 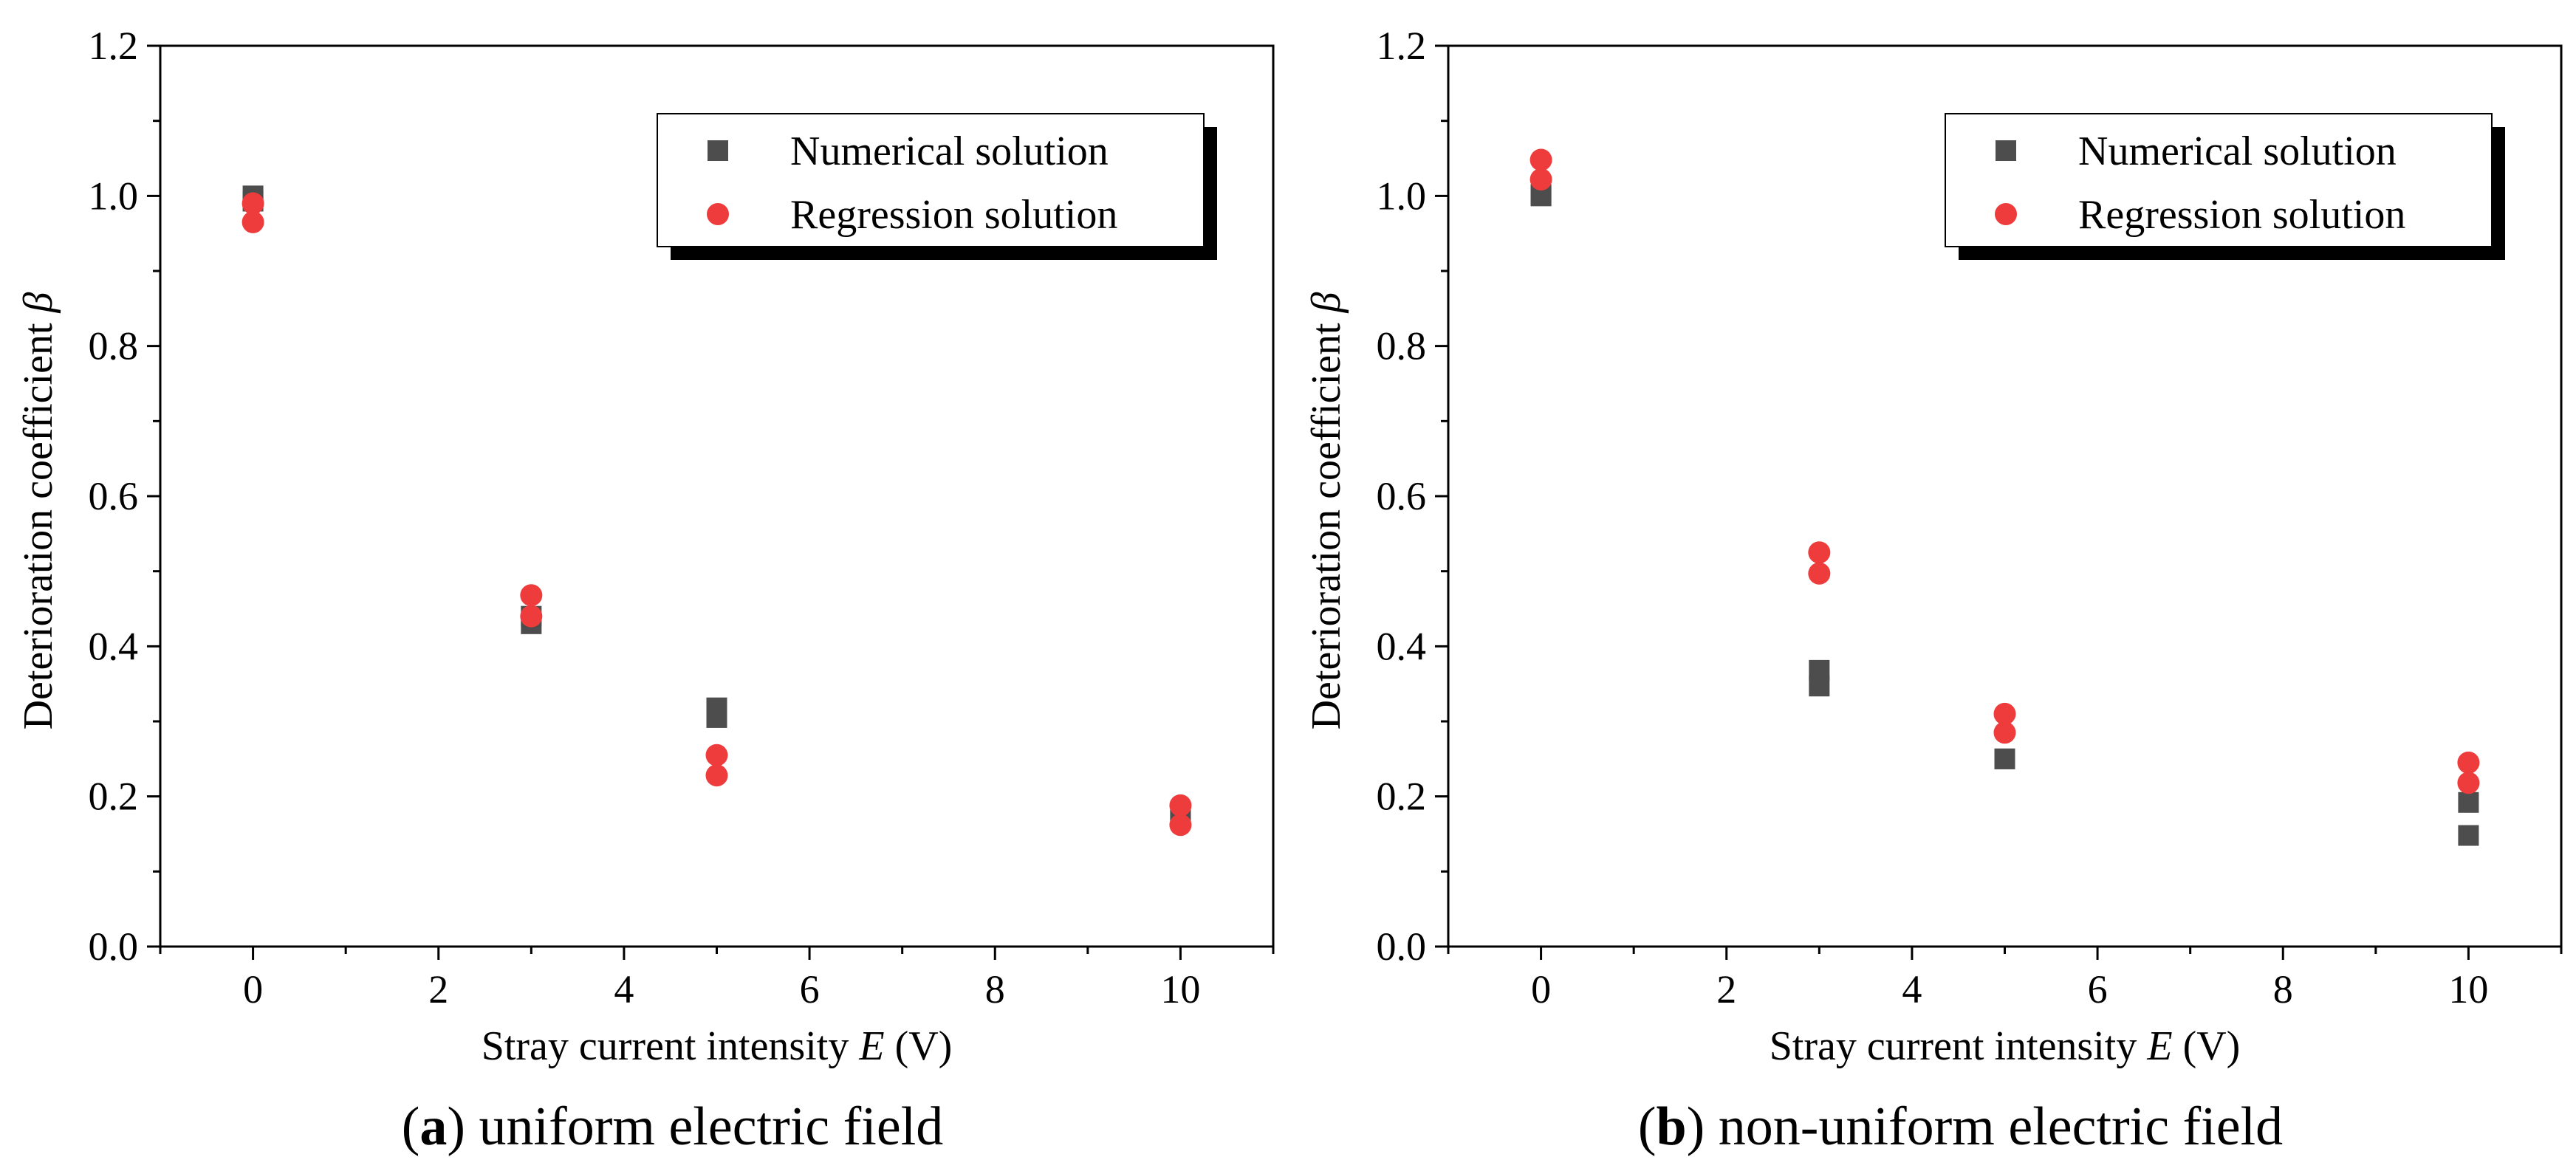 I want to click on panel-caption: (b) non-uniform electric field, so click(x=1960, y=1126).